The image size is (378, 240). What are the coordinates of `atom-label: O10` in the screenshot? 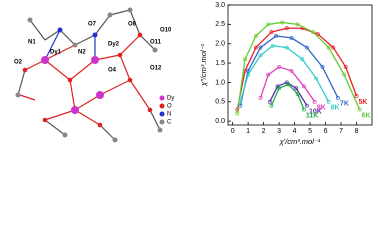 It's located at (166, 31).